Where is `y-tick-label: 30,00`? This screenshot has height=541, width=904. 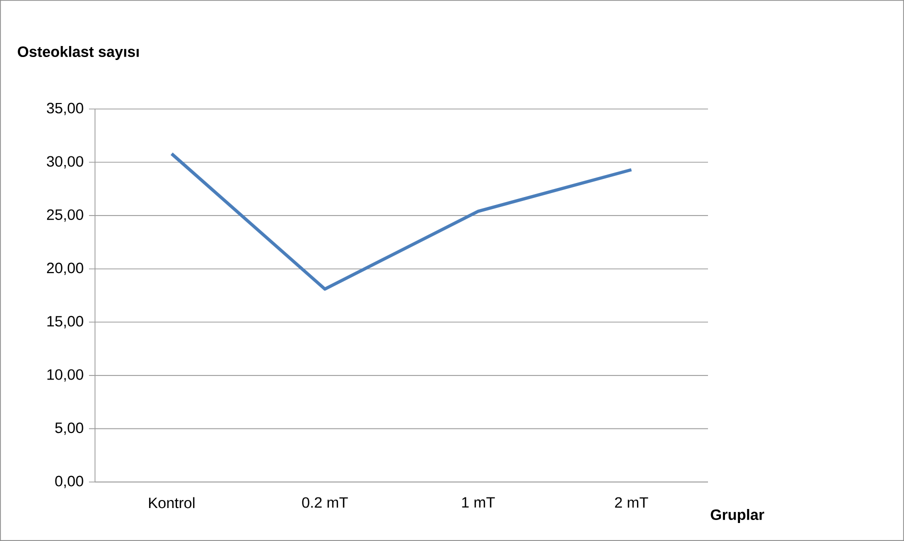 y-tick-label: 30,00 is located at coordinates (65, 162).